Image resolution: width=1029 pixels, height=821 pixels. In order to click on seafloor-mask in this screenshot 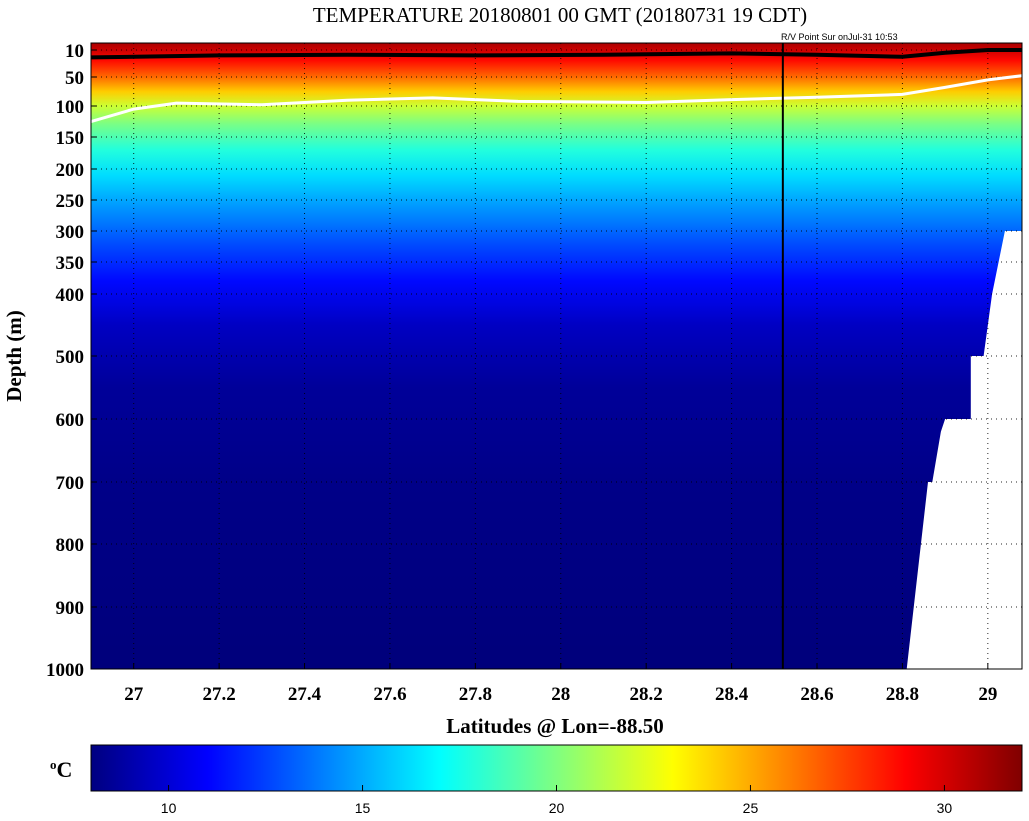, I will do `click(964, 450)`.